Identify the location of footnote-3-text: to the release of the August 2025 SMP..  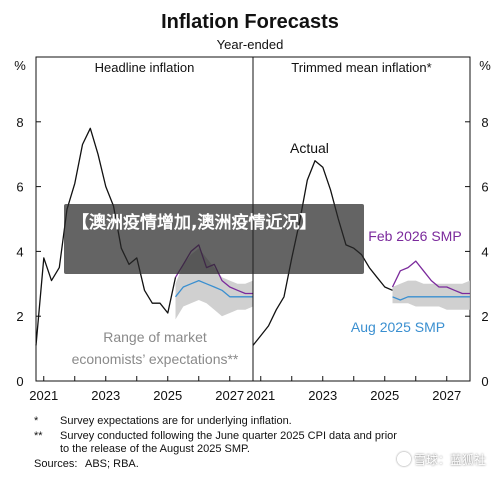
(155, 449).